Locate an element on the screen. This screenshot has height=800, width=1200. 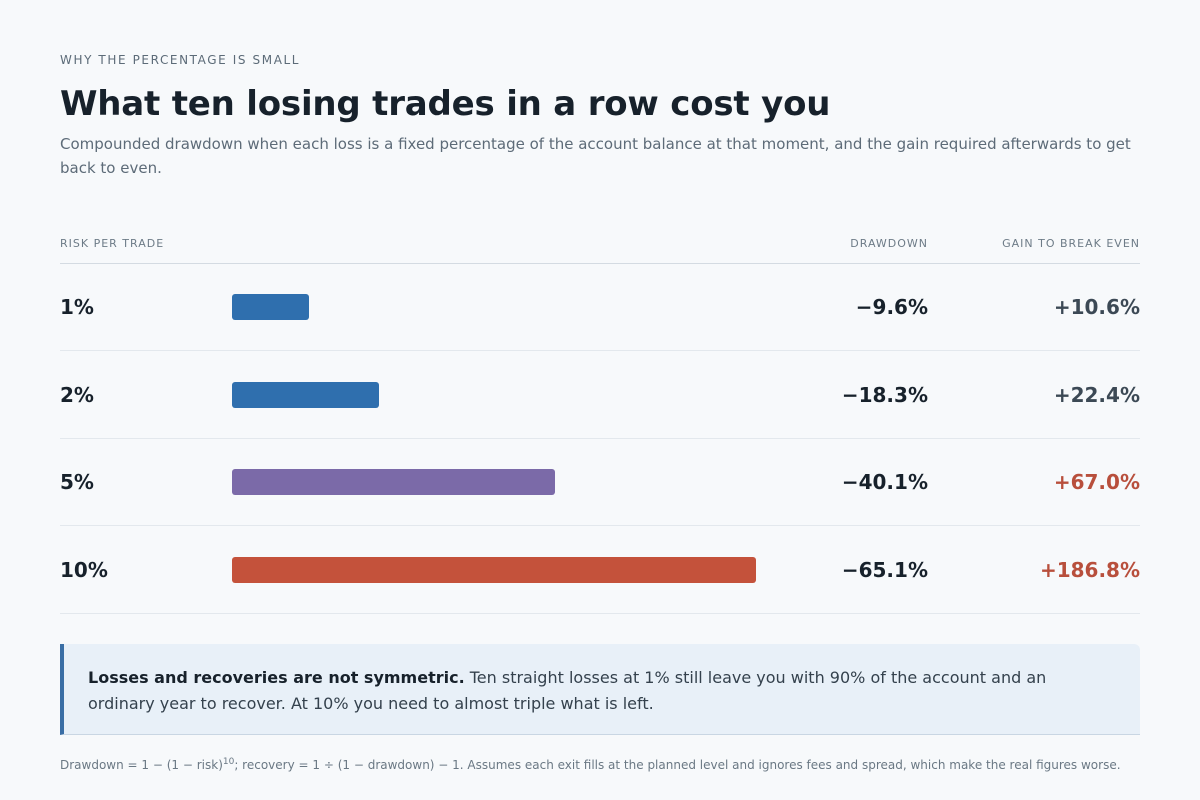
table-row: 1% −9.6% +10.6% is located at coordinates (600, 307).